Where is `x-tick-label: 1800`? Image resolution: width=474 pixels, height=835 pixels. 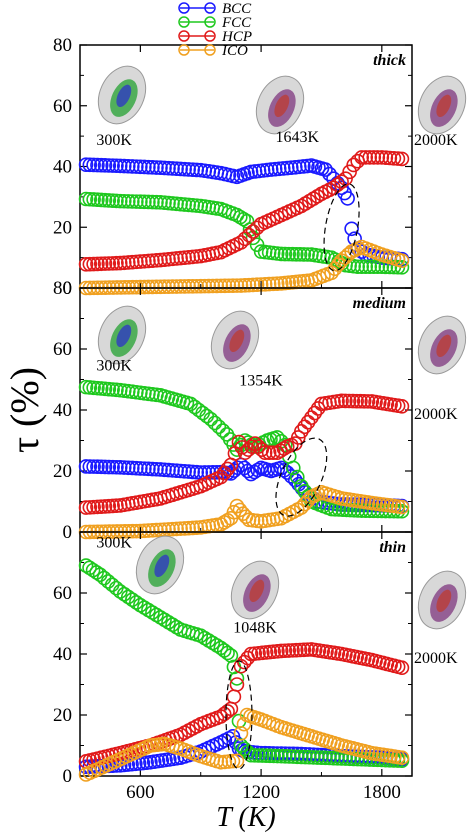
x-tick-label: 1800 is located at coordinates (382, 792).